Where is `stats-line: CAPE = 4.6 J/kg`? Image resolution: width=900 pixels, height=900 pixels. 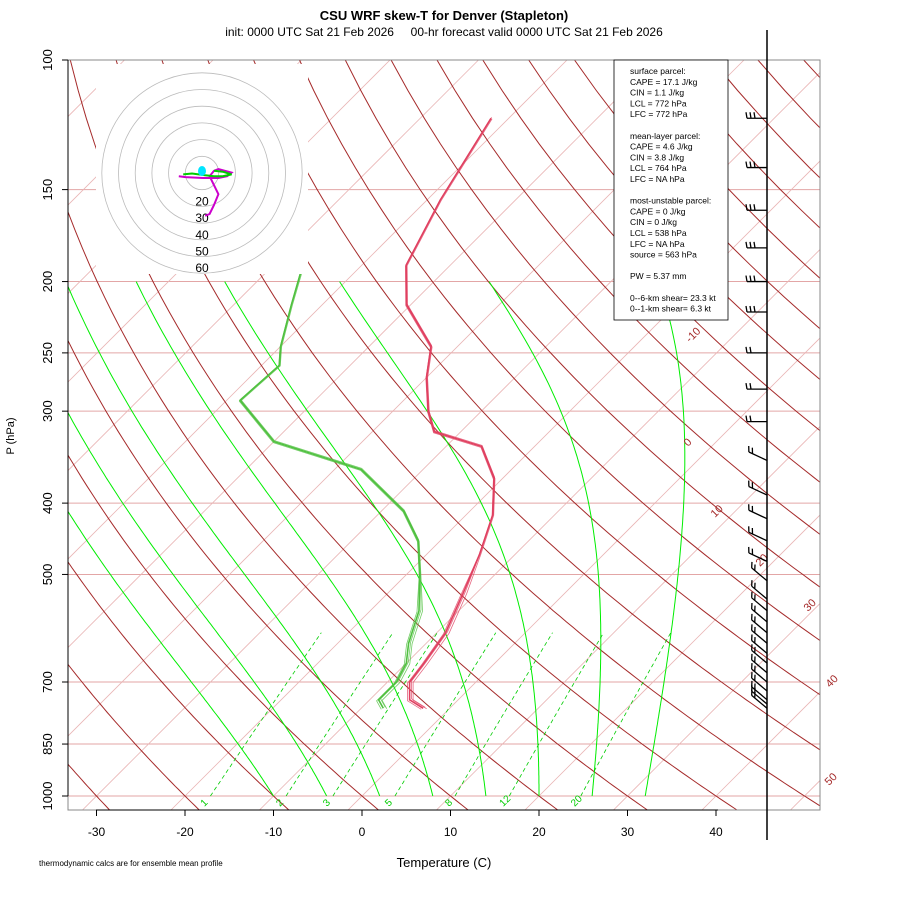
stats-line: CAPE = 4.6 J/kg is located at coordinates (661, 147).